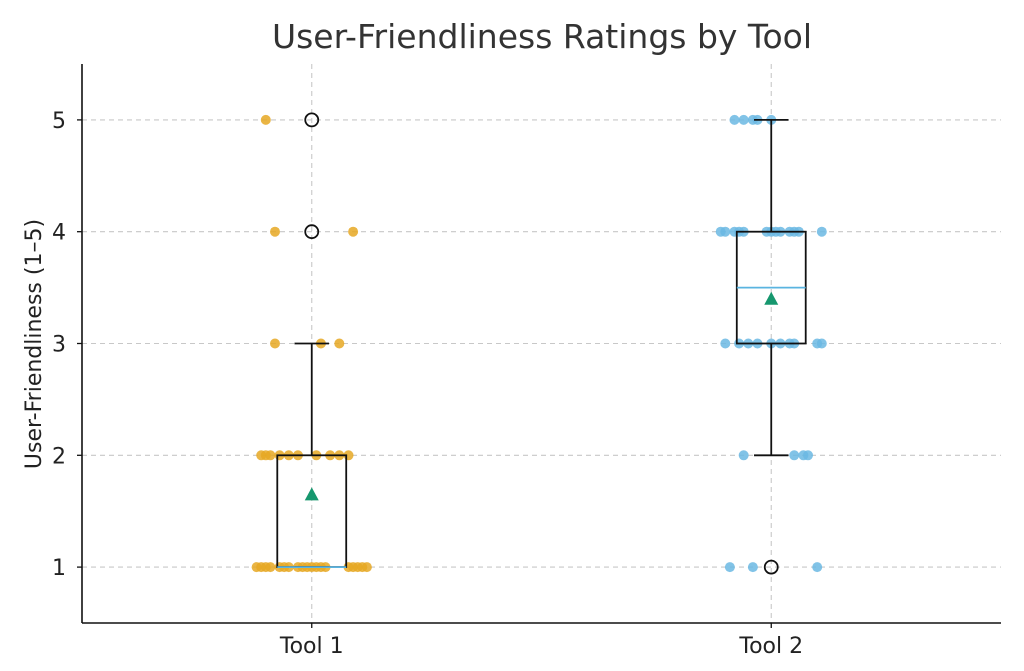 The width and height of the screenshot is (1024, 671). Describe the element at coordinates (34, 344) in the screenshot. I see `y-axis-label: User-Friendliness (1–5)` at that location.